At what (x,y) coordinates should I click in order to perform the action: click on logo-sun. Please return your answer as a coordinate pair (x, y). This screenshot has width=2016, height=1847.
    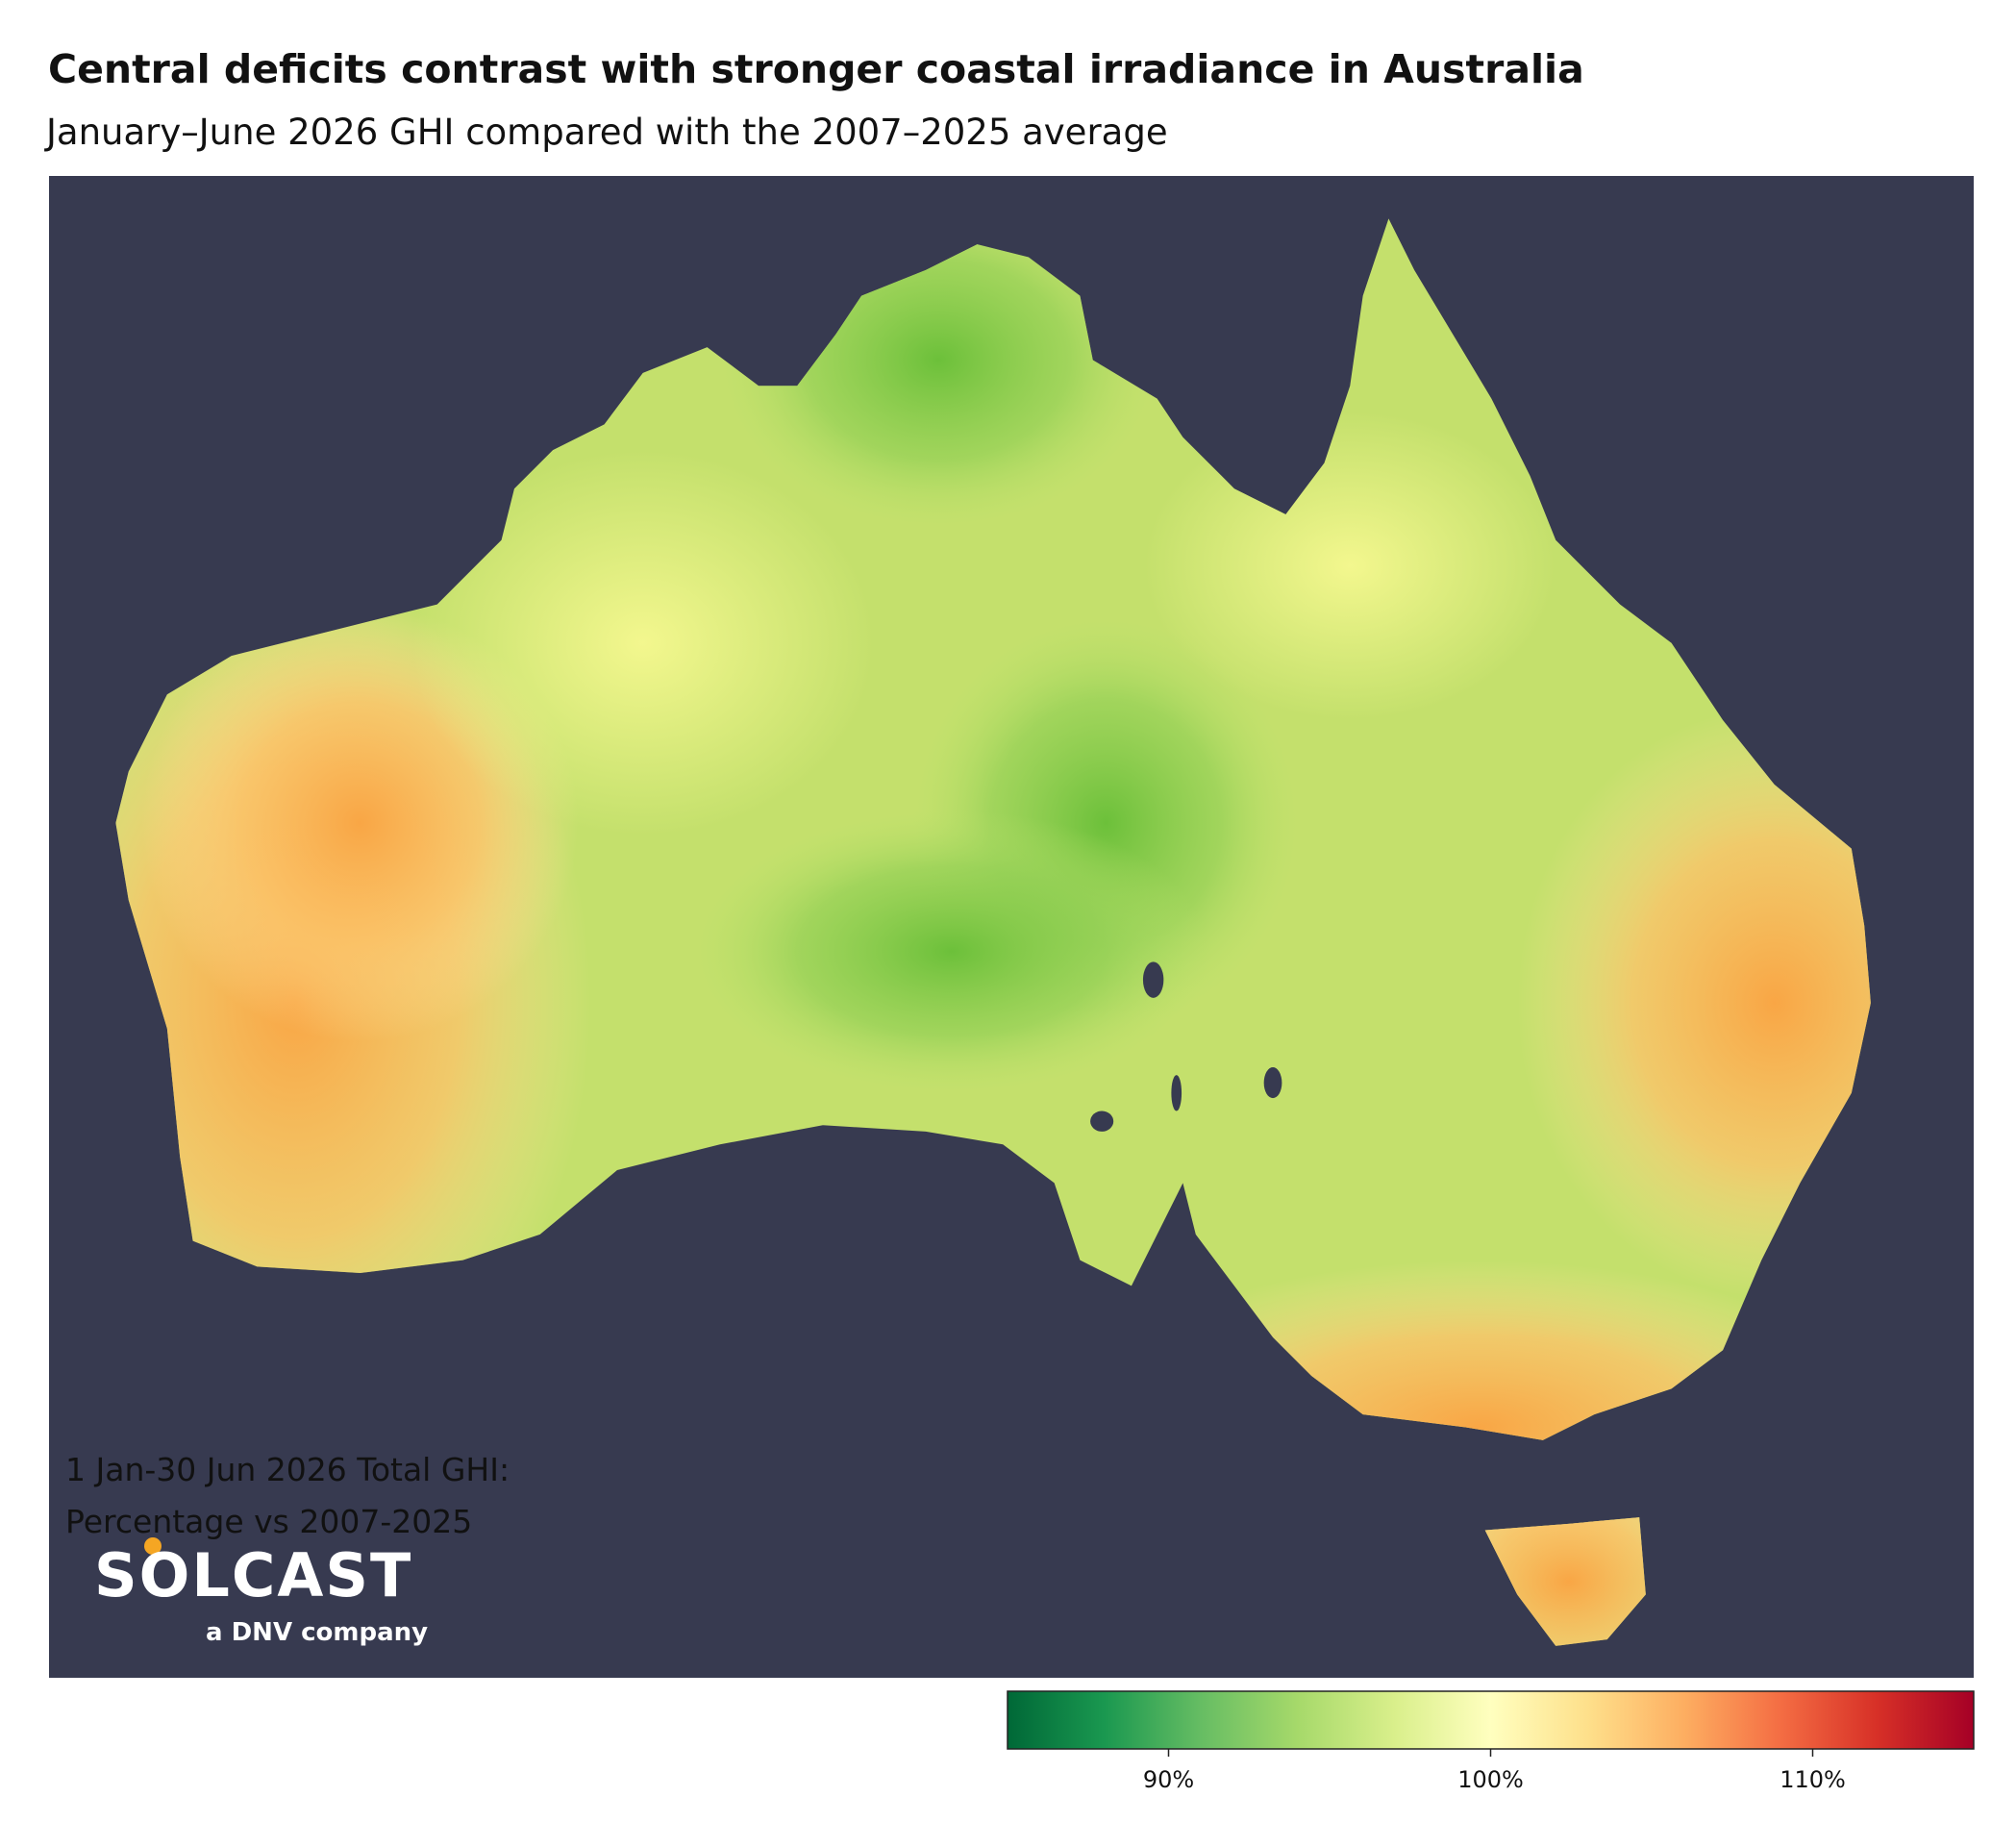
    Looking at the image, I should click on (153, 1546).